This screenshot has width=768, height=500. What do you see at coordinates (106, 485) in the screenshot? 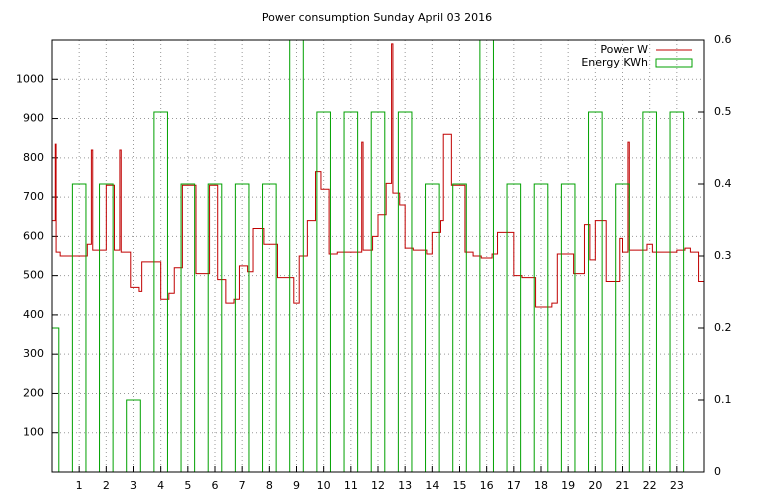
I see `x-tick-label: 2` at bounding box center [106, 485].